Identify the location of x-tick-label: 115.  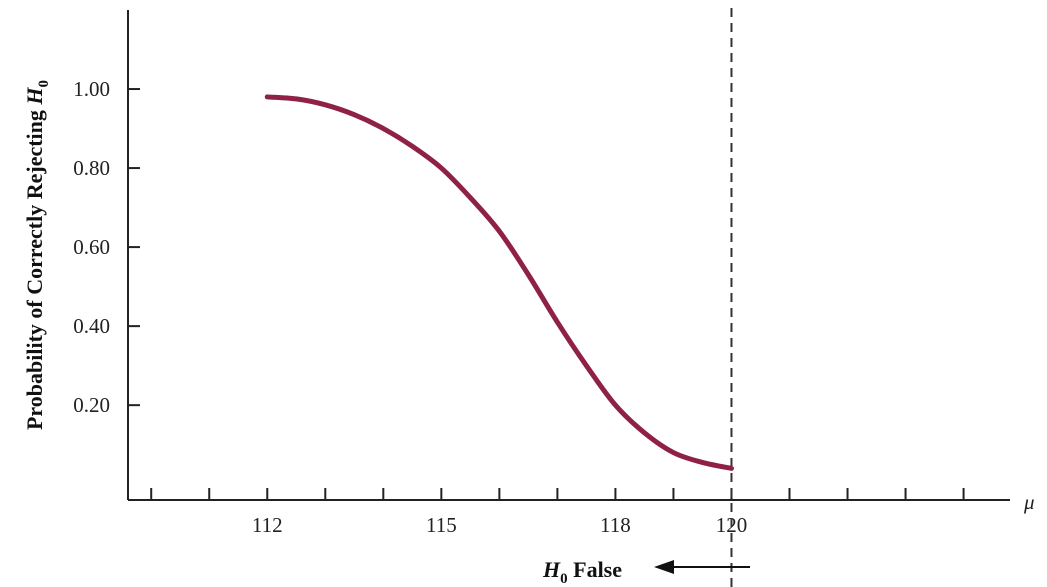
(441, 525).